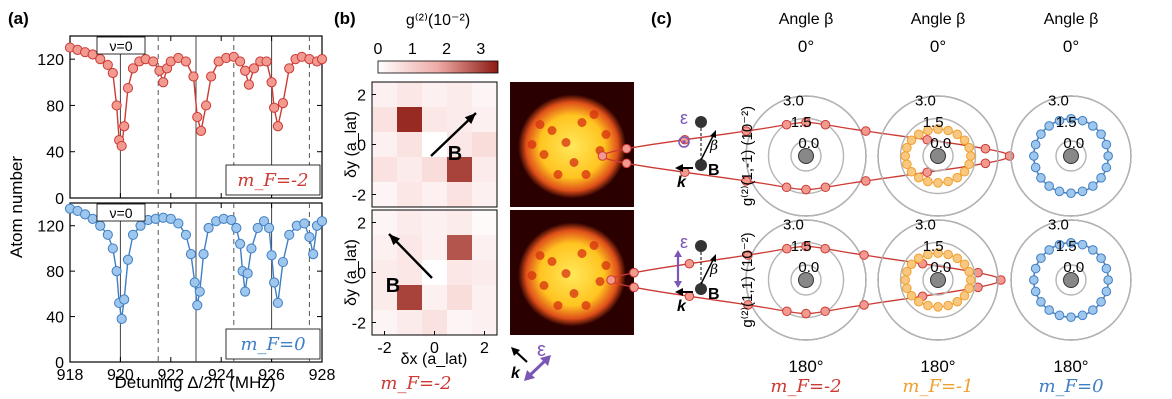  I want to click on k-label: k, so click(516, 373).